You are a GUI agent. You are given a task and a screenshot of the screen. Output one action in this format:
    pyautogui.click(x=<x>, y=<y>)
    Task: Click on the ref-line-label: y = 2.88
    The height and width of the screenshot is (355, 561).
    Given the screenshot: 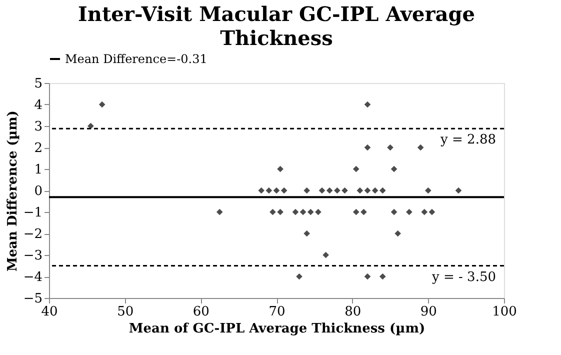 What is the action you would take?
    pyautogui.click(x=468, y=140)
    